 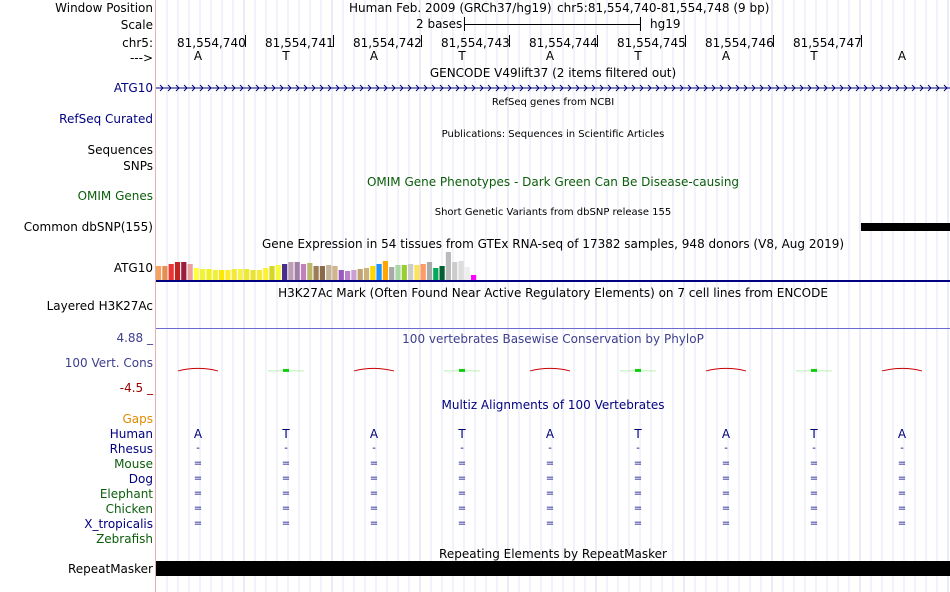 I want to click on gencode-gene-feature, so click(x=553, y=88).